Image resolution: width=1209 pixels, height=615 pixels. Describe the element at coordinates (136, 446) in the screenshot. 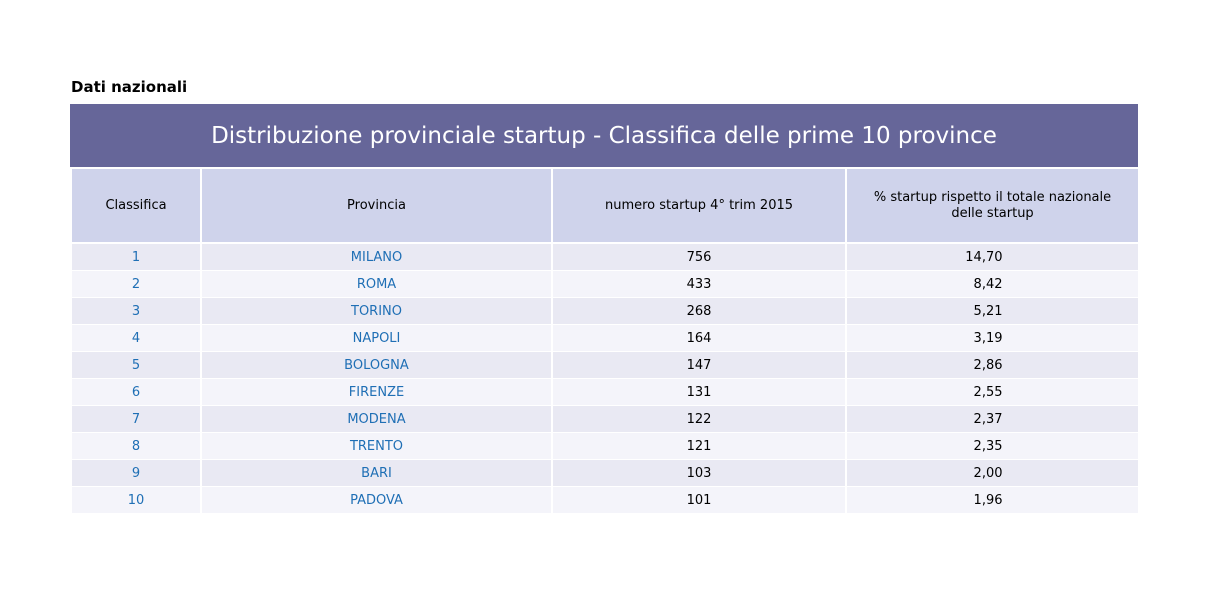

I see `cell-rank: 8` at that location.